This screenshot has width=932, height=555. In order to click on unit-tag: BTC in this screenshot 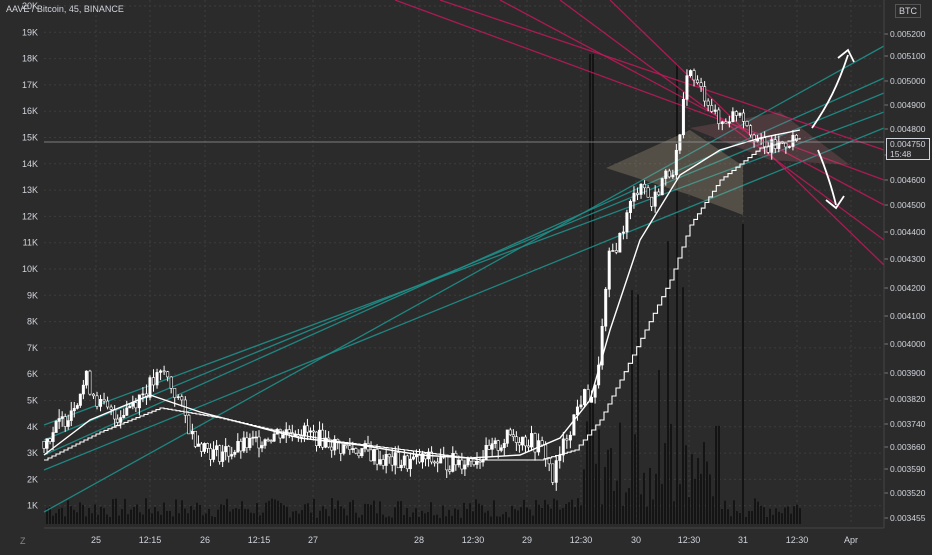, I will do `click(908, 11)`.